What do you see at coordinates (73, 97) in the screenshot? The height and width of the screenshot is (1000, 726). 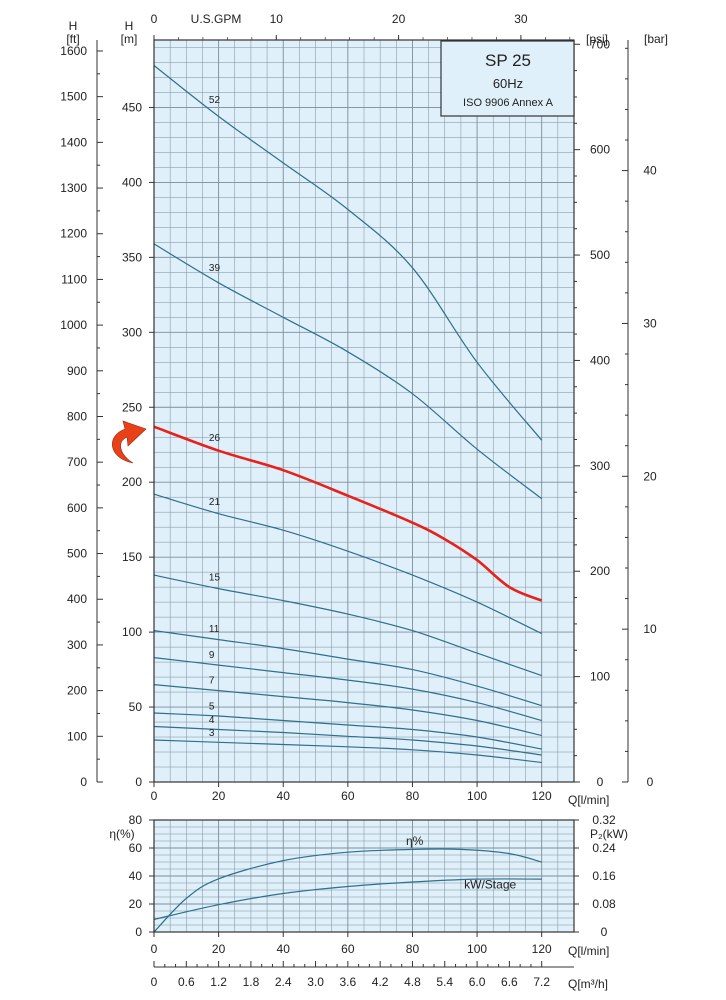 I see `ft-tick-label: 1500` at bounding box center [73, 97].